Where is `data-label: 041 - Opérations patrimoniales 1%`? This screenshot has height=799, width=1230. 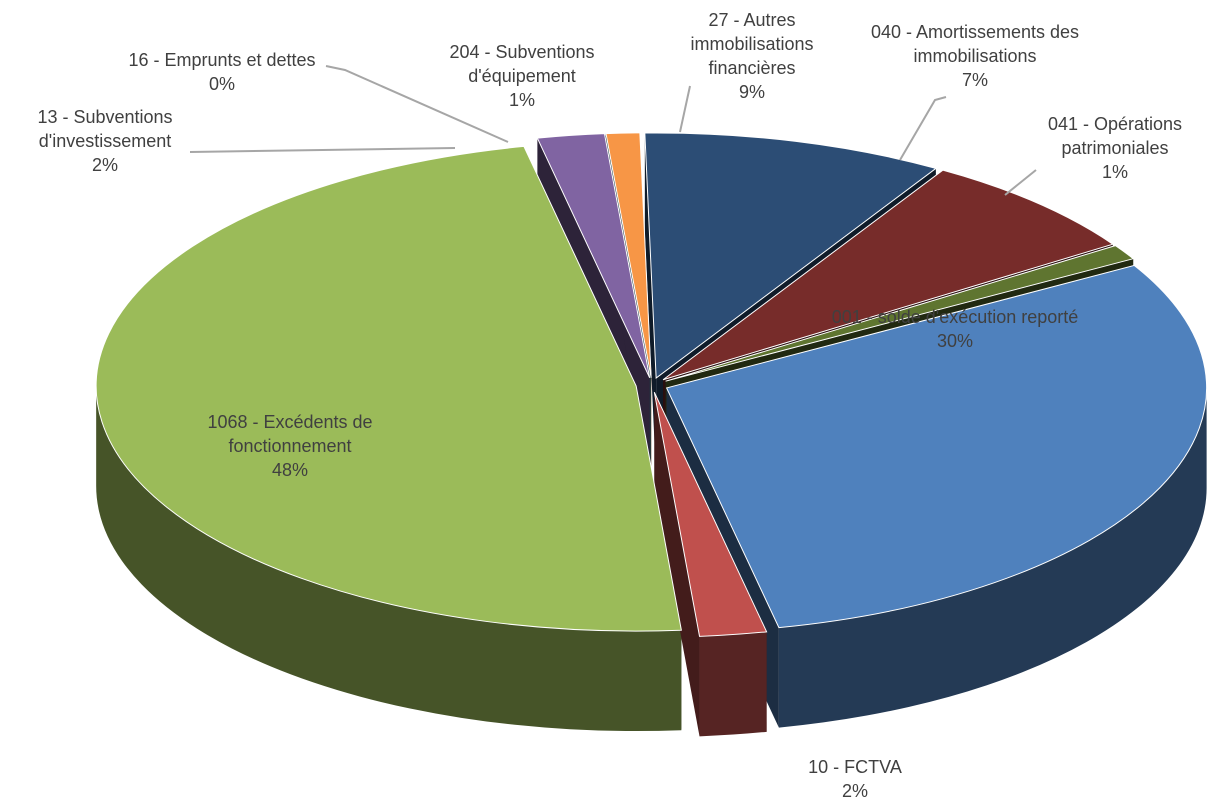 data-label: 041 - Opérations patrimoniales 1% is located at coordinates (1115, 148).